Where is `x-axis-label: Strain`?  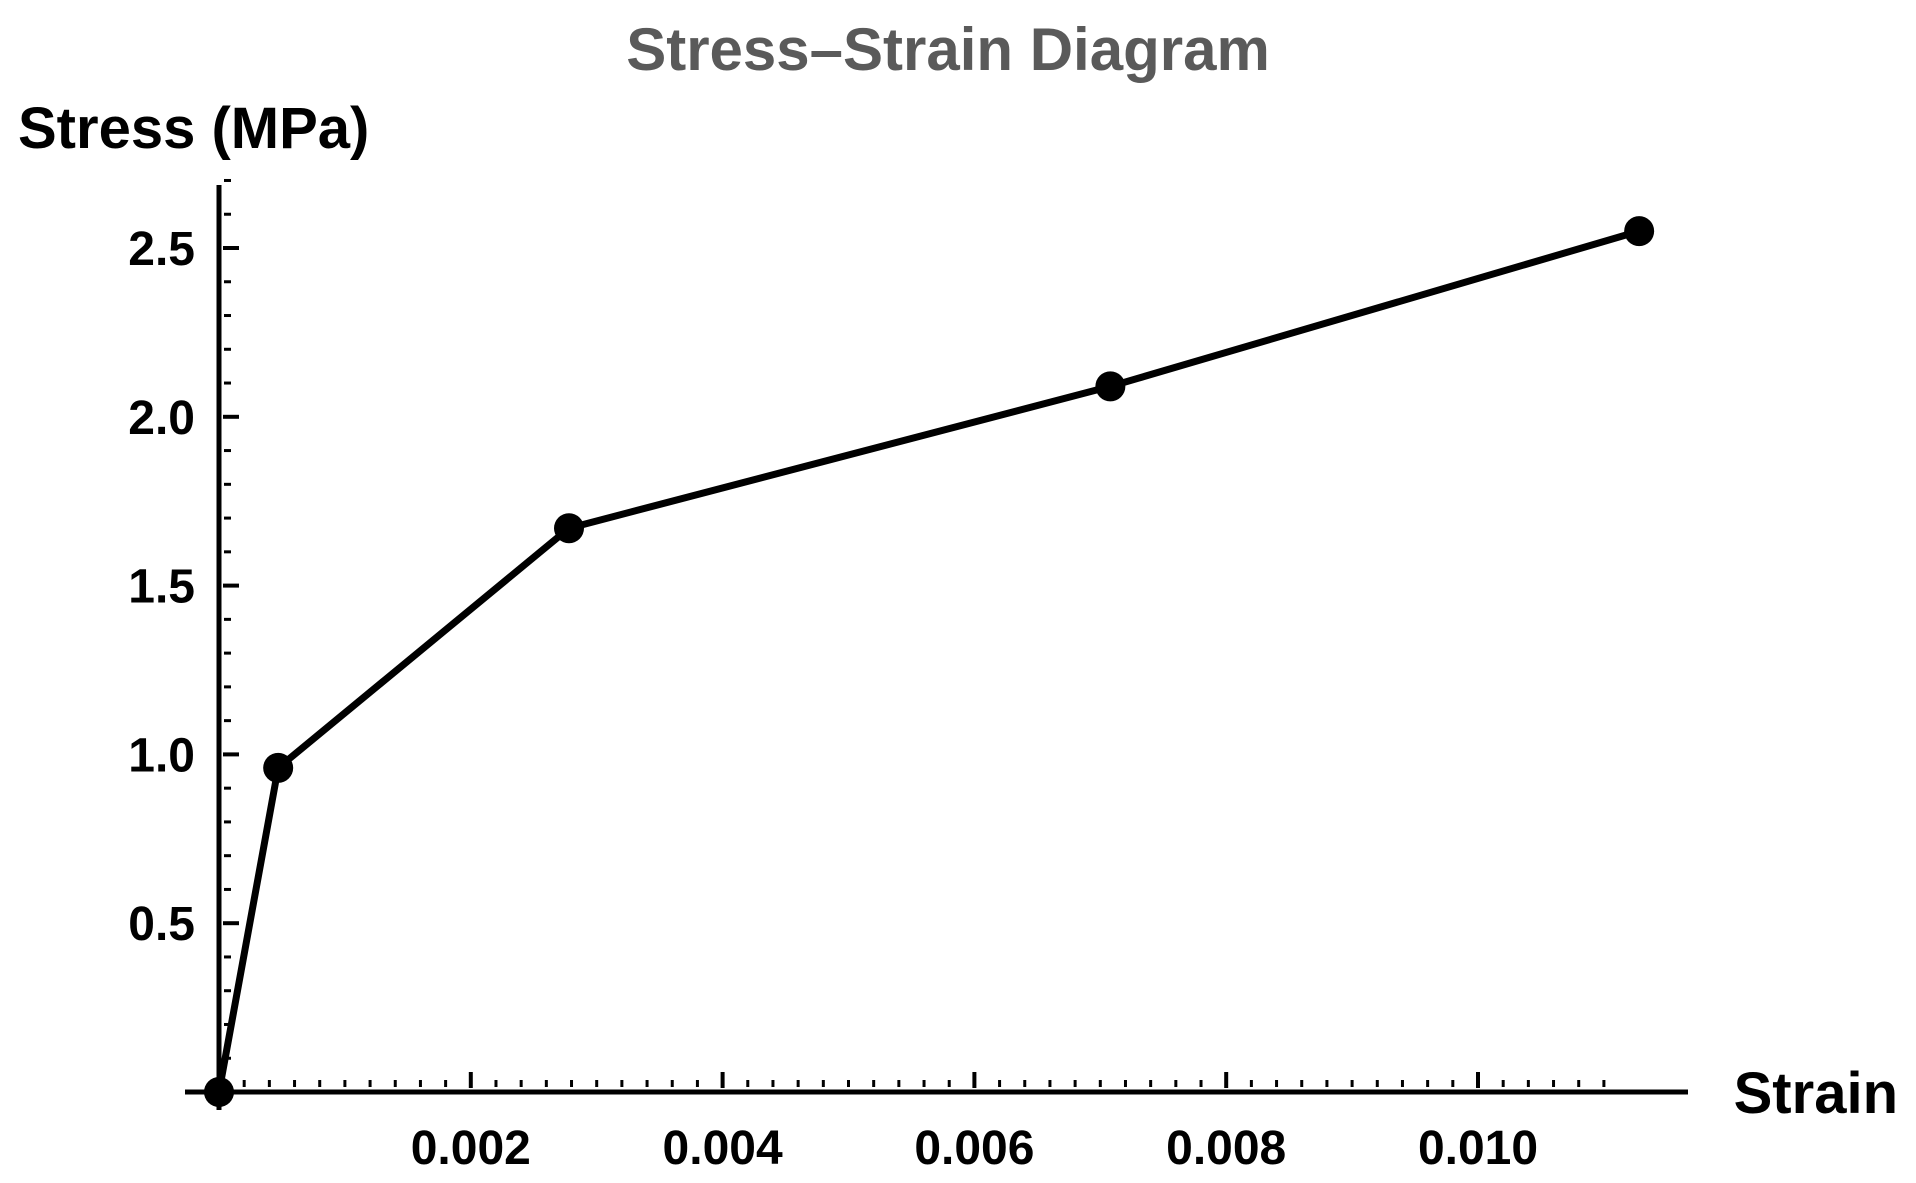 x-axis-label: Strain is located at coordinates (1816, 1093).